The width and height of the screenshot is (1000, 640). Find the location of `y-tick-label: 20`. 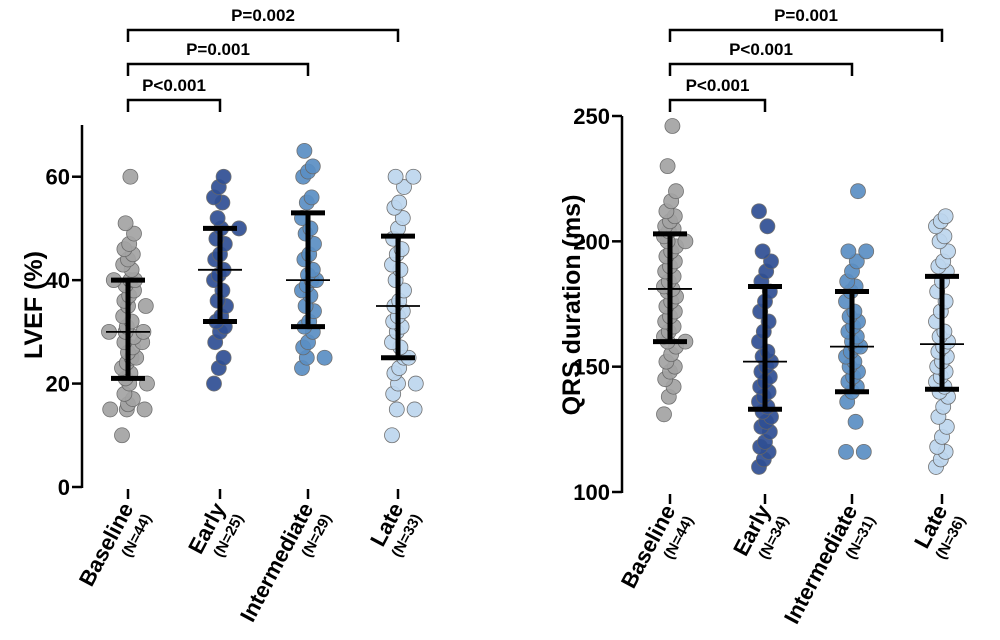

y-tick-label: 20 is located at coordinates (58, 384).